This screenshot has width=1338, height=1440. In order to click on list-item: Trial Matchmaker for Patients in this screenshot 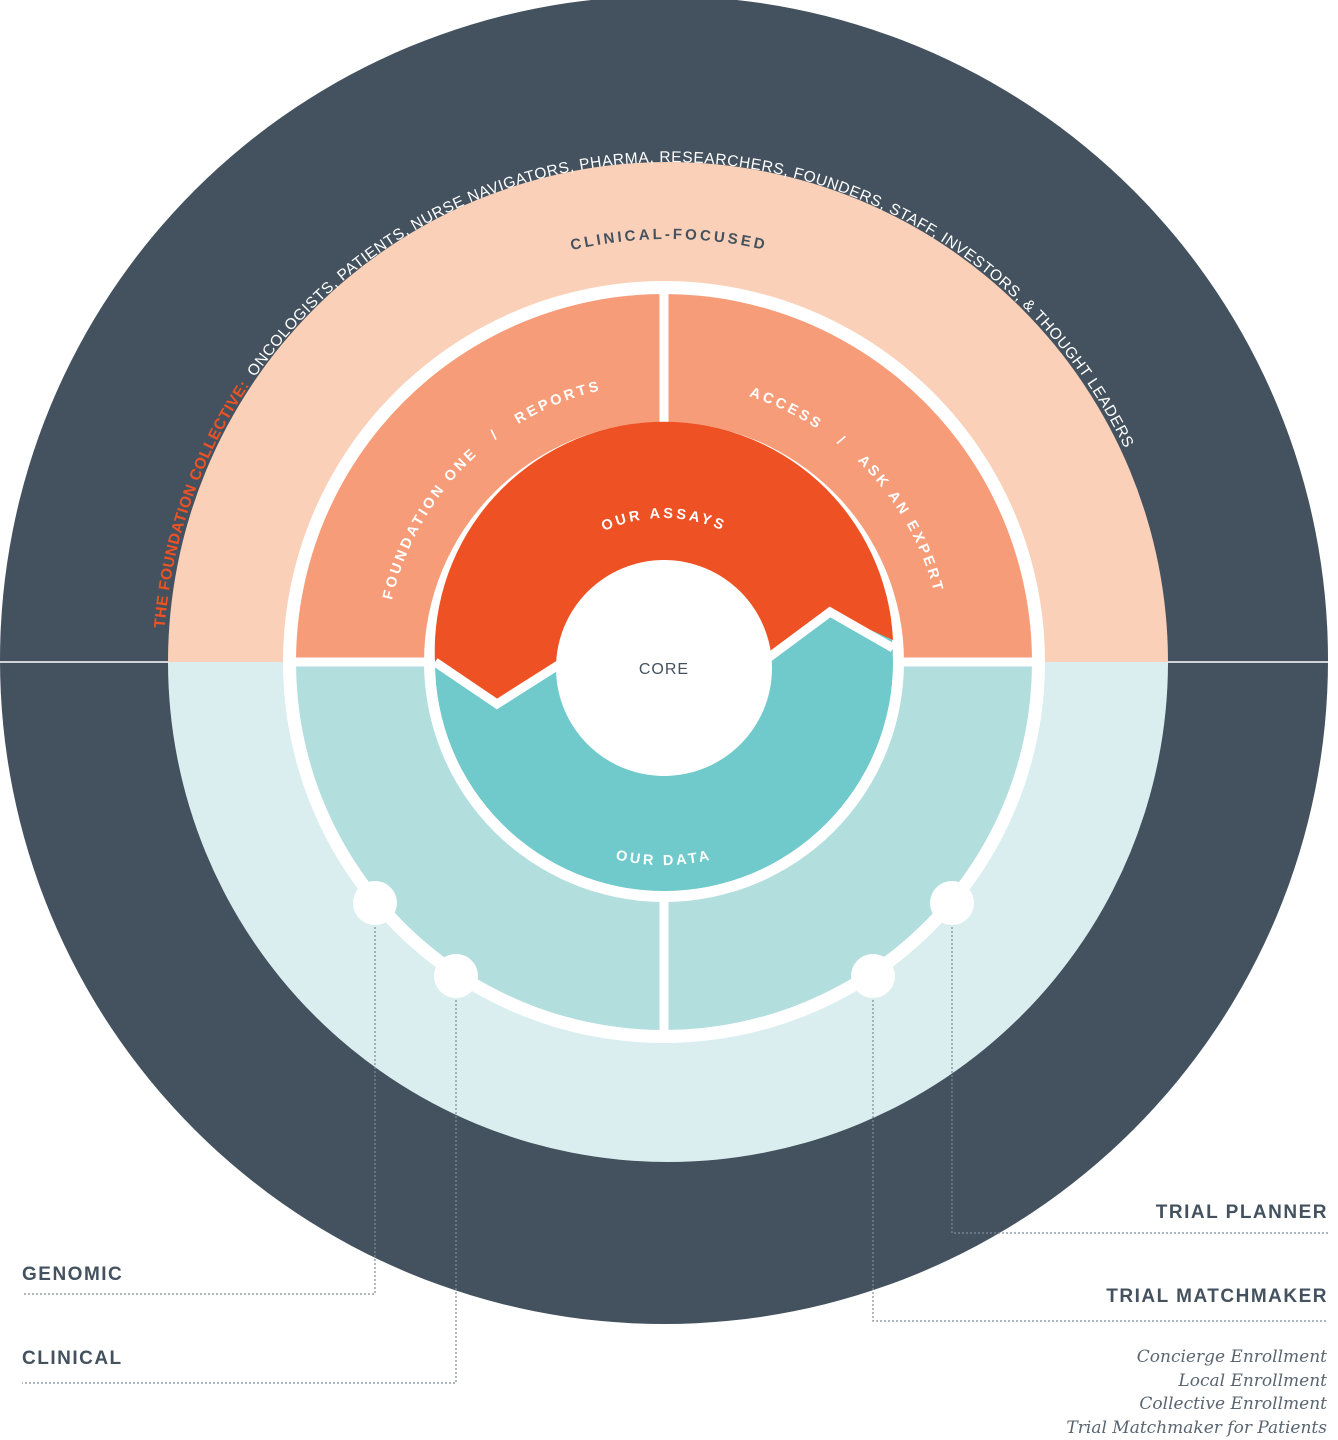, I will do `click(1196, 1427)`.